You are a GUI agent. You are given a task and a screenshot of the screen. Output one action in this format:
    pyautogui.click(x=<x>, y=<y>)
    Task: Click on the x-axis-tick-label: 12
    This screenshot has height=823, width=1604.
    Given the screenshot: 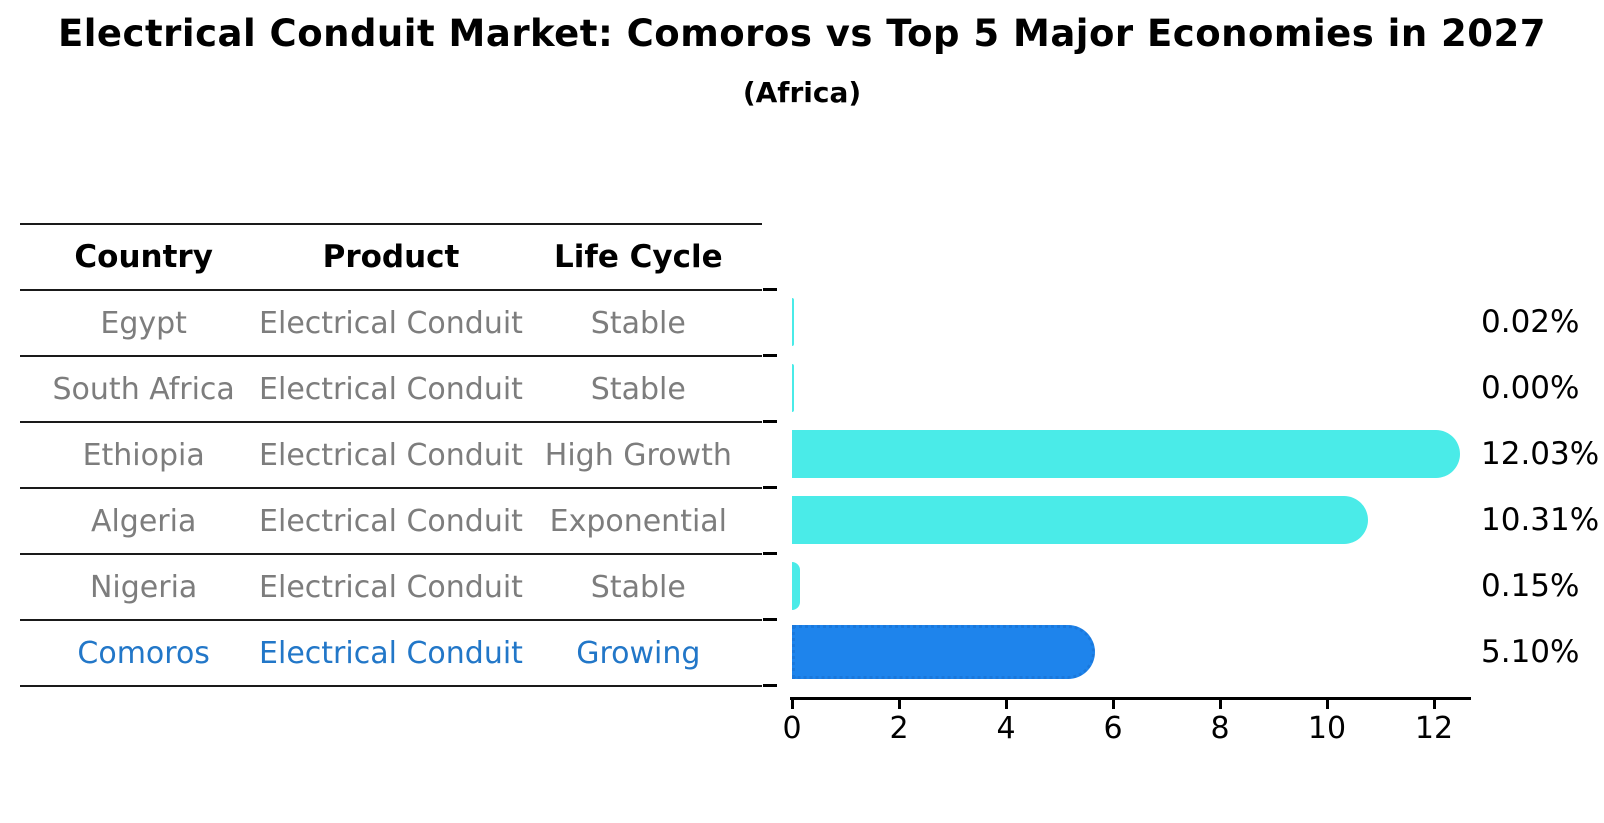 What is the action you would take?
    pyautogui.click(x=1434, y=728)
    